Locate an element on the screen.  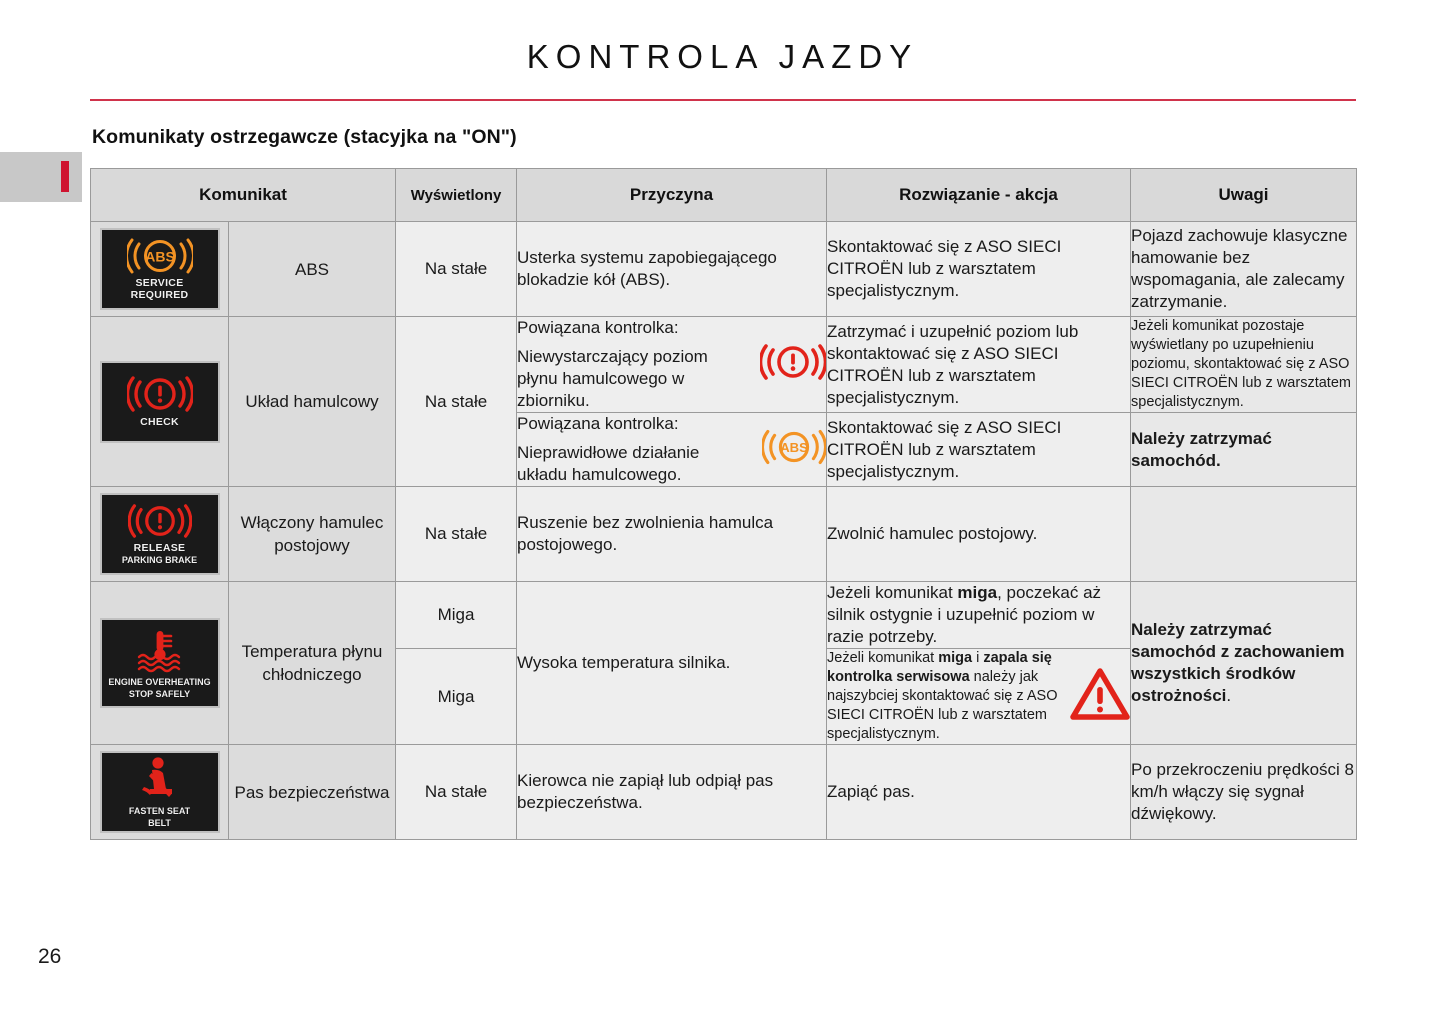
abs-warning-icon: ABS is located at coordinates (794, 450).